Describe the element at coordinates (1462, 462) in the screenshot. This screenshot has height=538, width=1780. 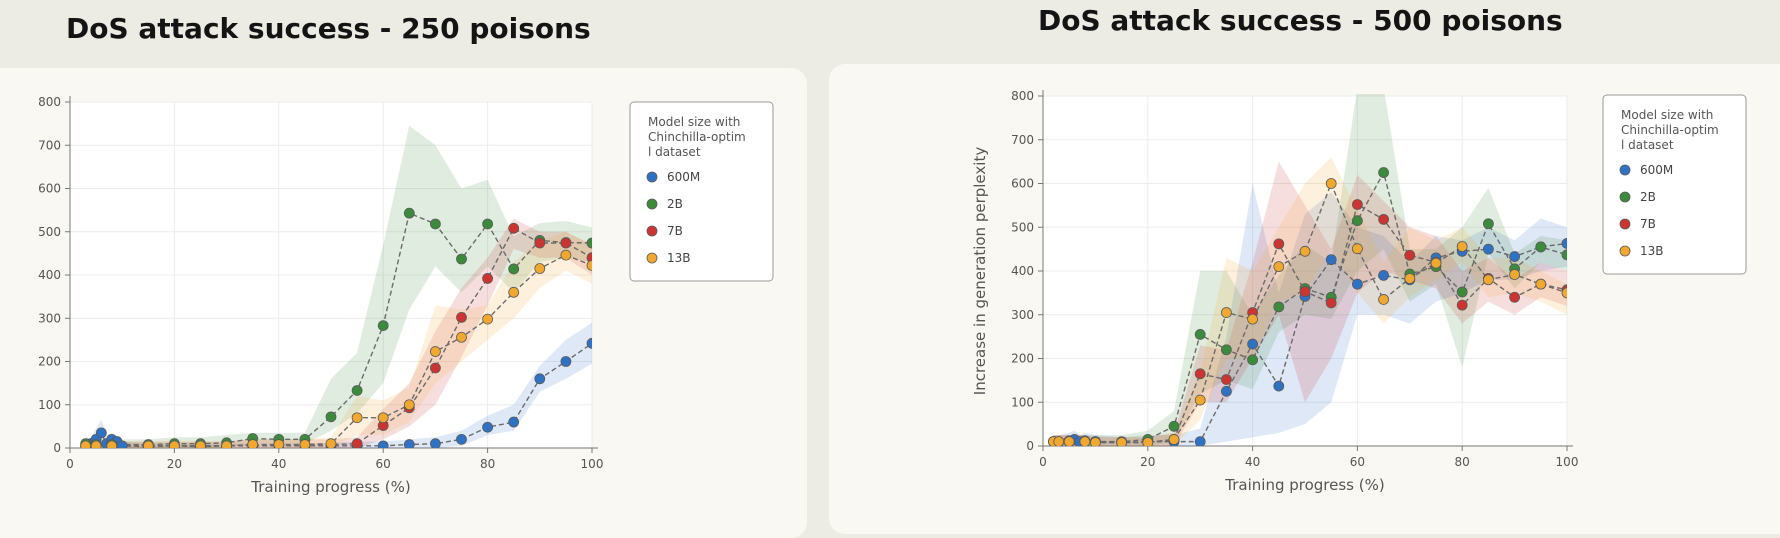
I see `x-tick-label: 80` at that location.